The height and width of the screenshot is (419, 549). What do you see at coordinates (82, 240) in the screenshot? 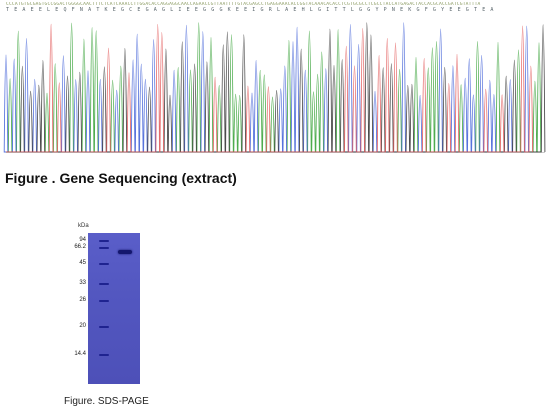
I see `marker-label-94: 94` at bounding box center [82, 240].